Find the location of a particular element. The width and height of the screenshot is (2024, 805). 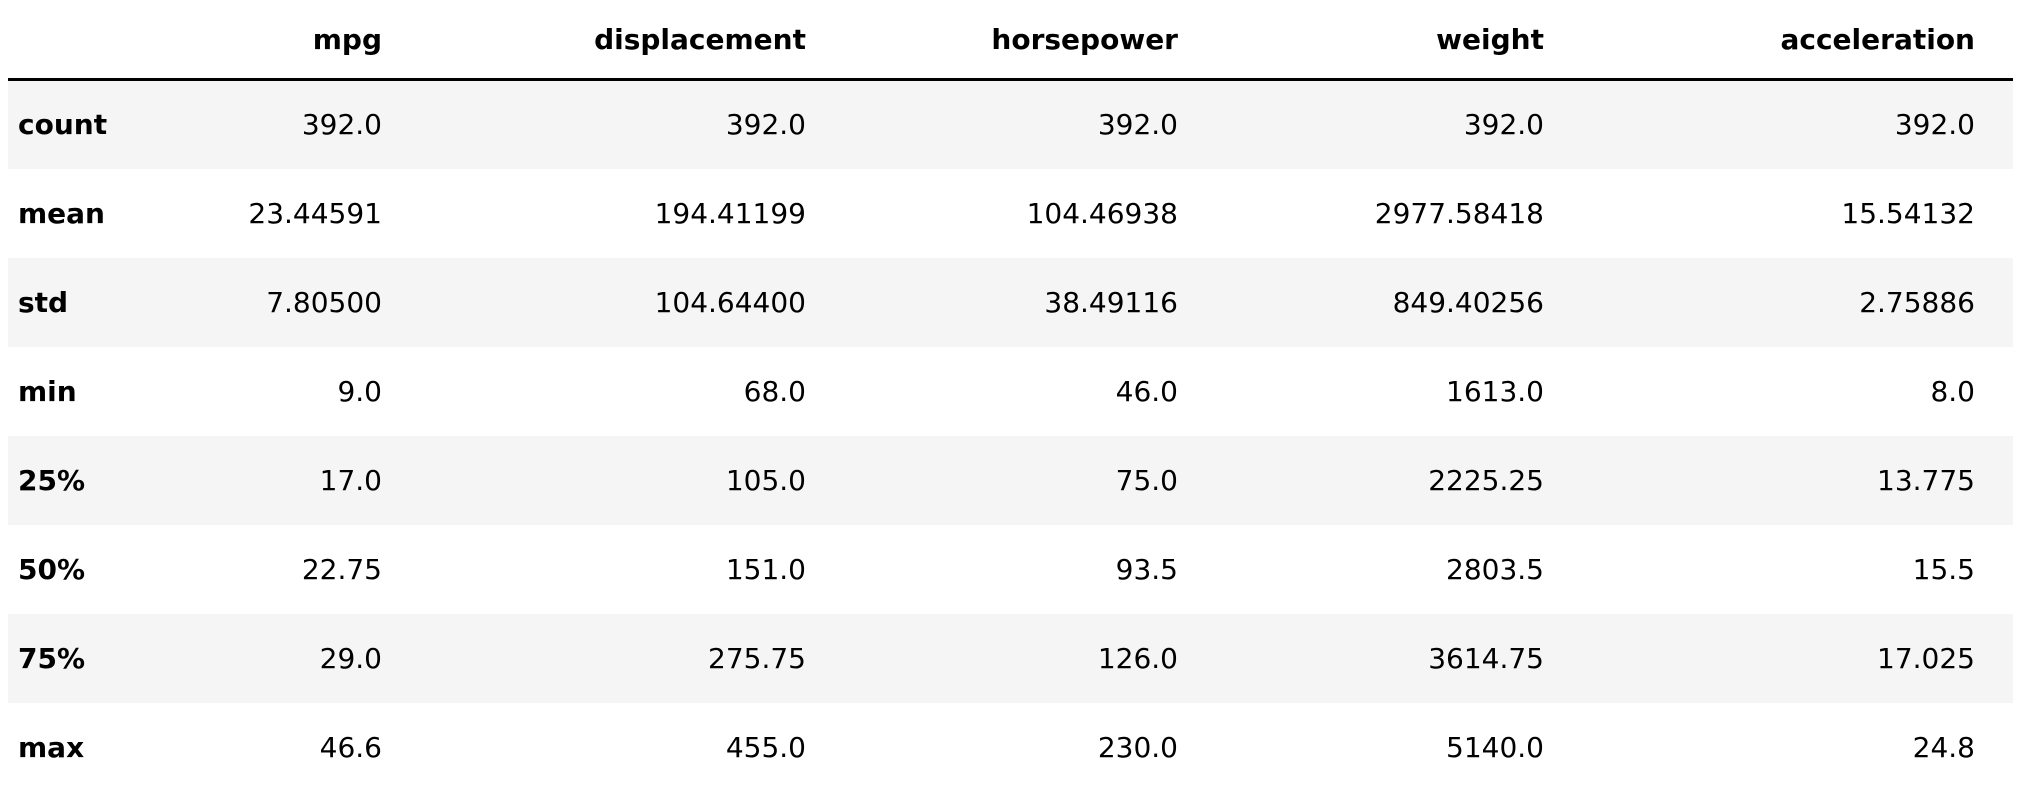

table-cell: 29.0 is located at coordinates (245, 658).